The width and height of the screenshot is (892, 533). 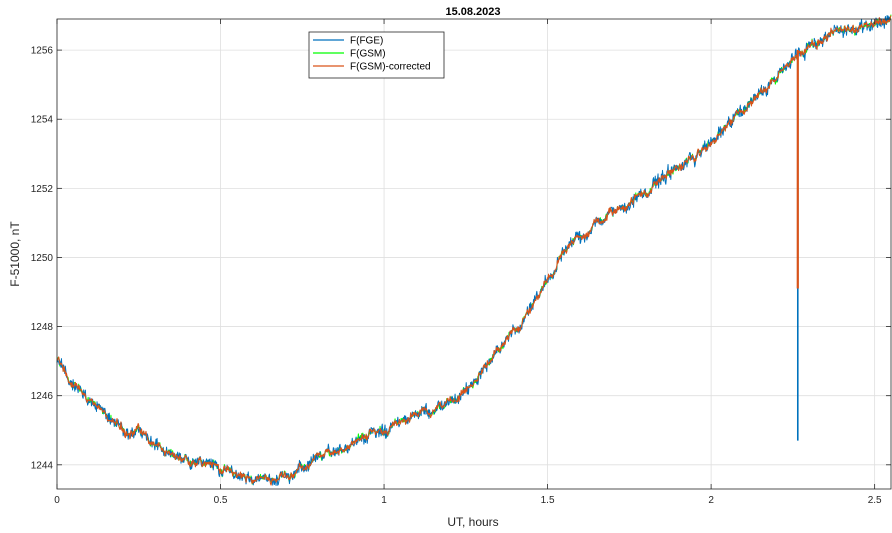 I want to click on chart-title: 15.08.2023, so click(x=472, y=12).